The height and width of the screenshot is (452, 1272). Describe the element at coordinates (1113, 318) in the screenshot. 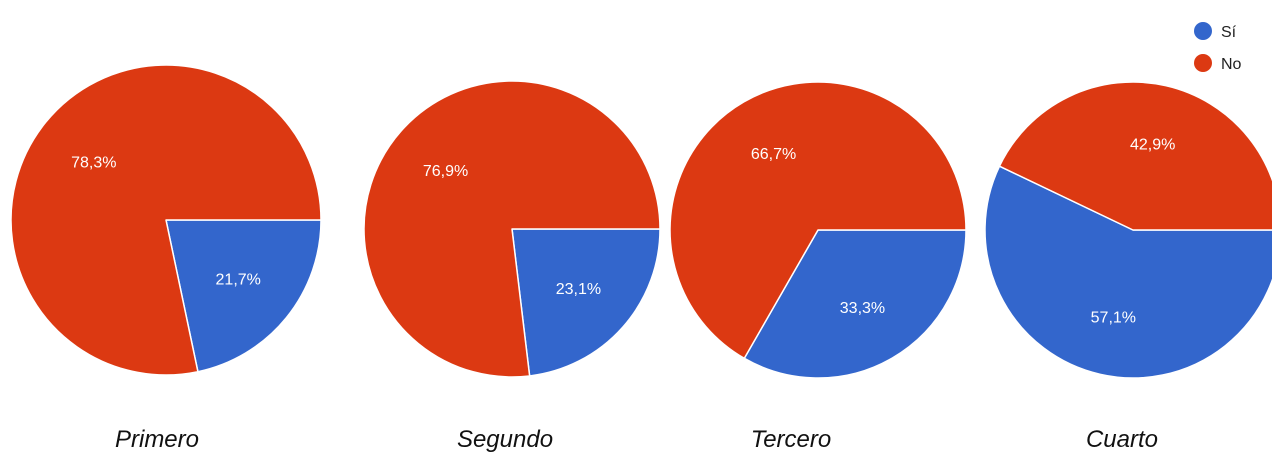

I see `slice-label-si: 57,1%` at that location.